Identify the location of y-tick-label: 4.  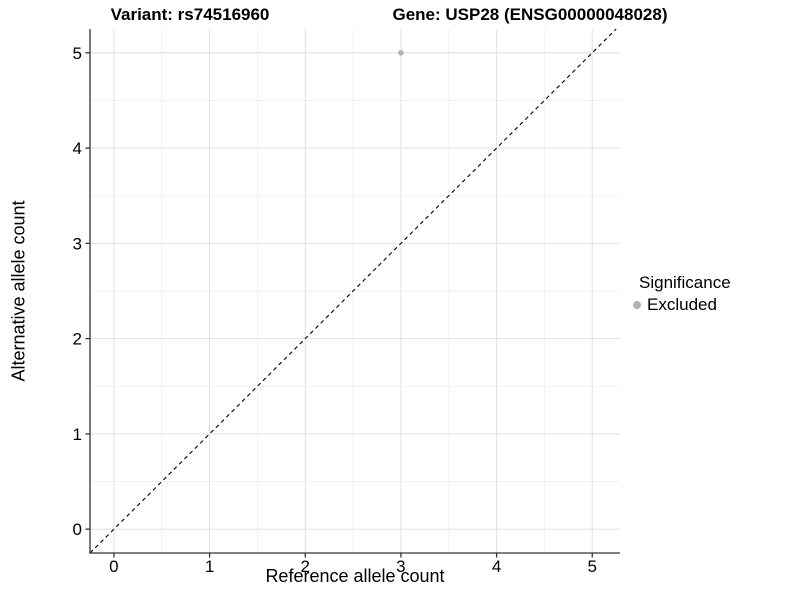
(77, 148).